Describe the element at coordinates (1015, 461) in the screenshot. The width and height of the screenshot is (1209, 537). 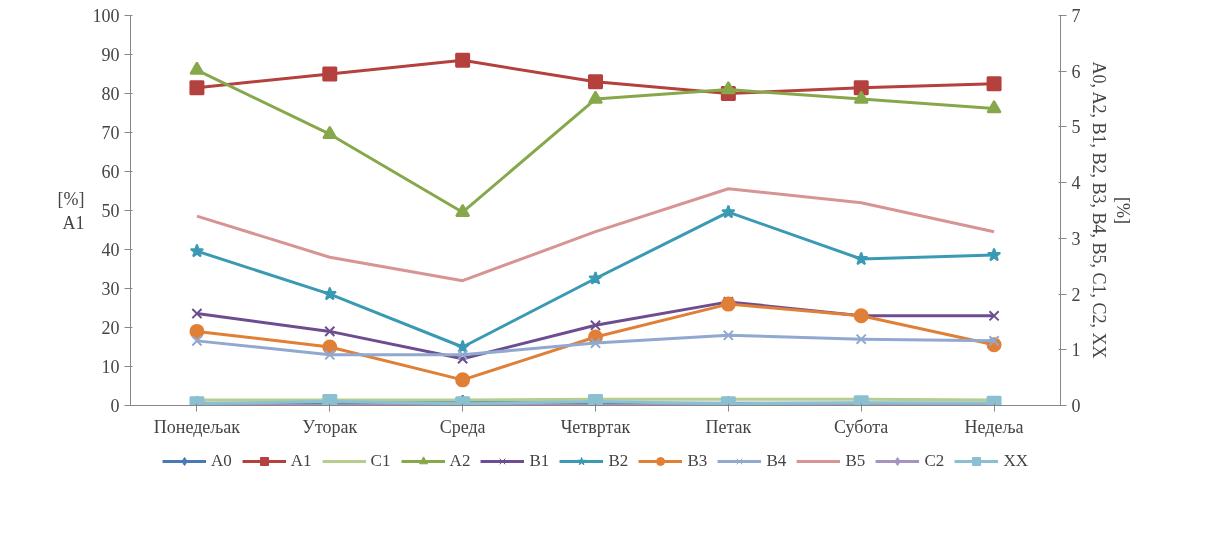
I see `legend-label: XX` at that location.